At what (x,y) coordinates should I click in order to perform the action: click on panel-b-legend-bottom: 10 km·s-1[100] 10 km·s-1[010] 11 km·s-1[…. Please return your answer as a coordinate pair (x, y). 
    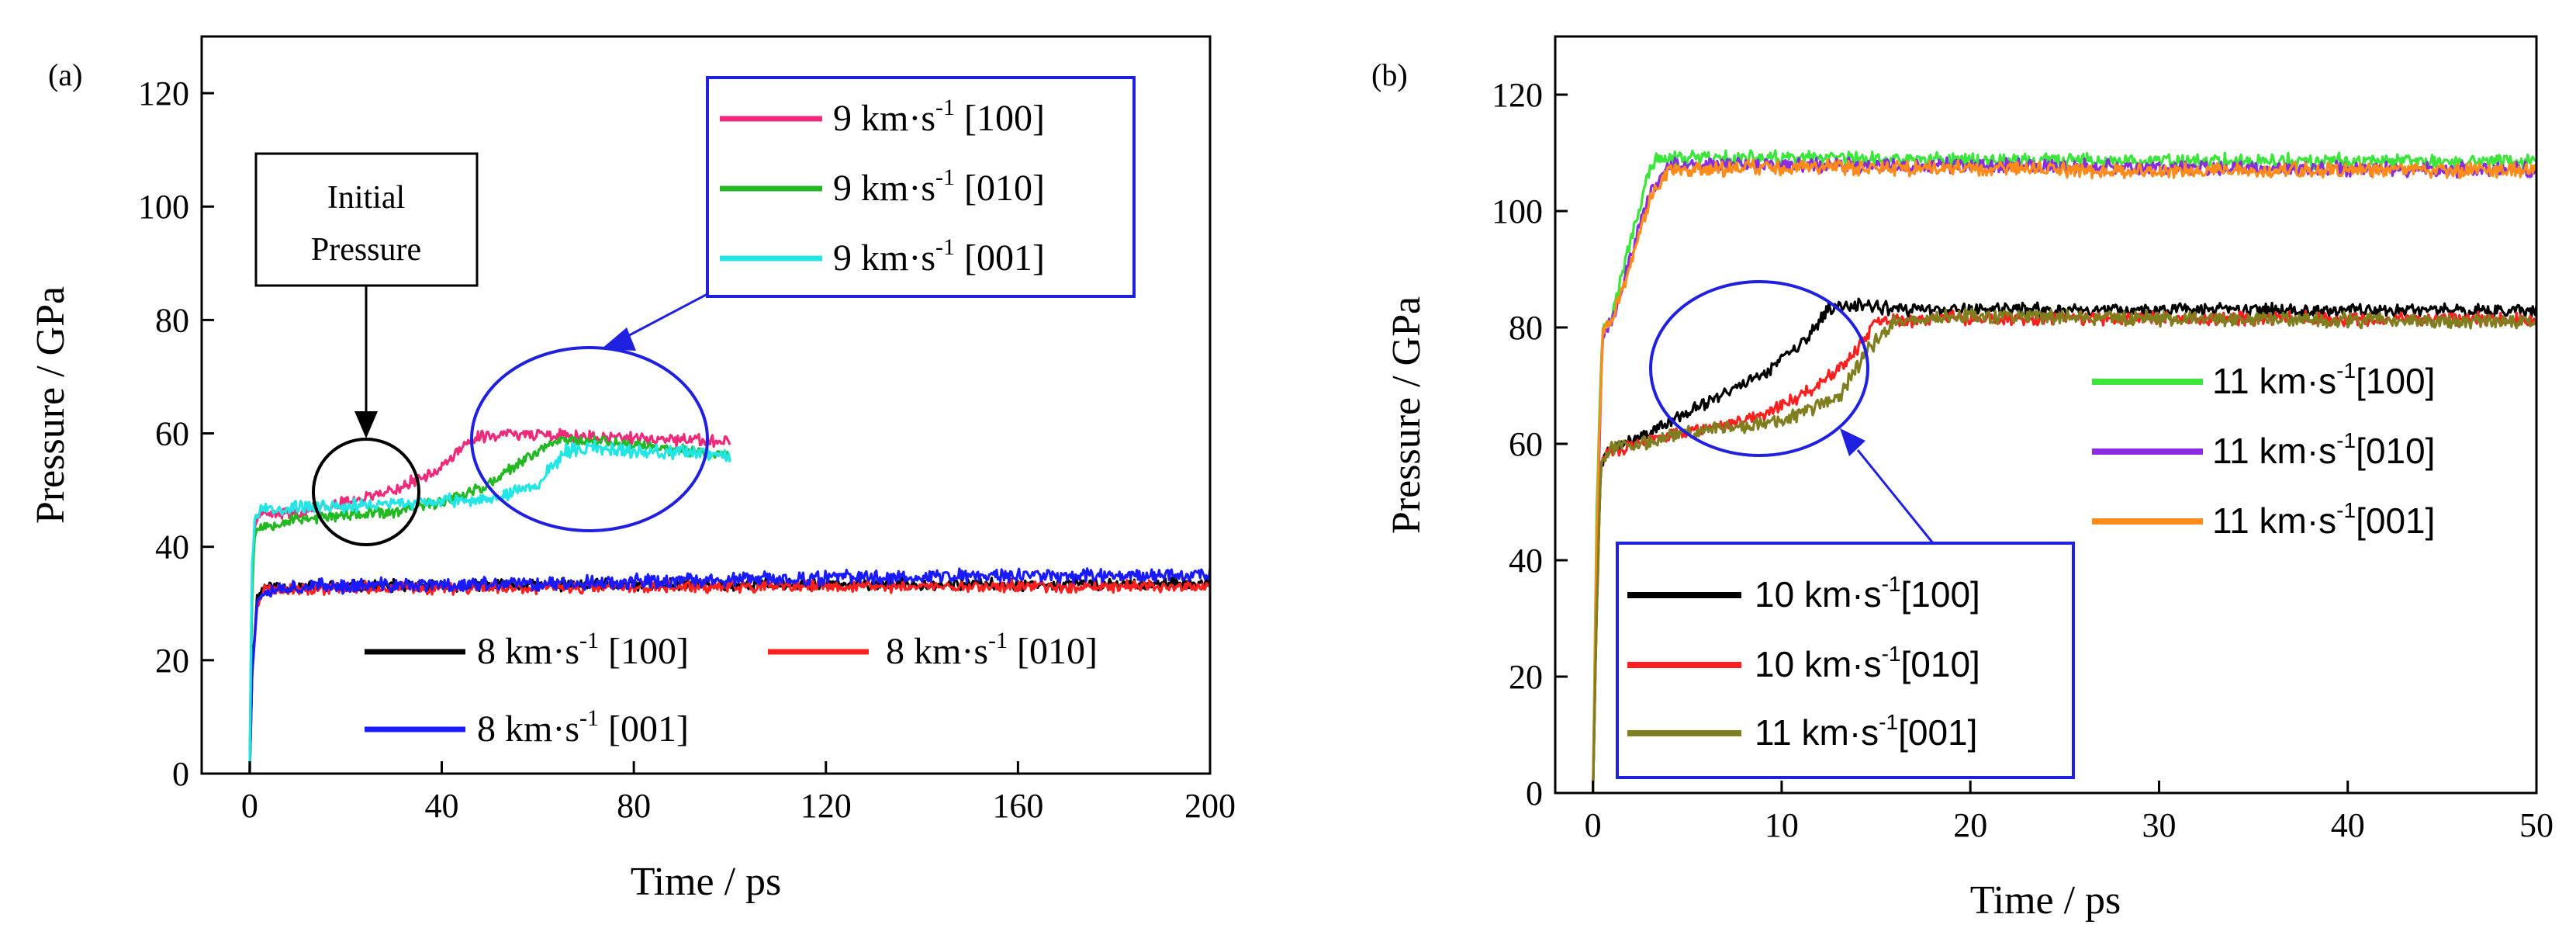
    Looking at the image, I should click on (1845, 660).